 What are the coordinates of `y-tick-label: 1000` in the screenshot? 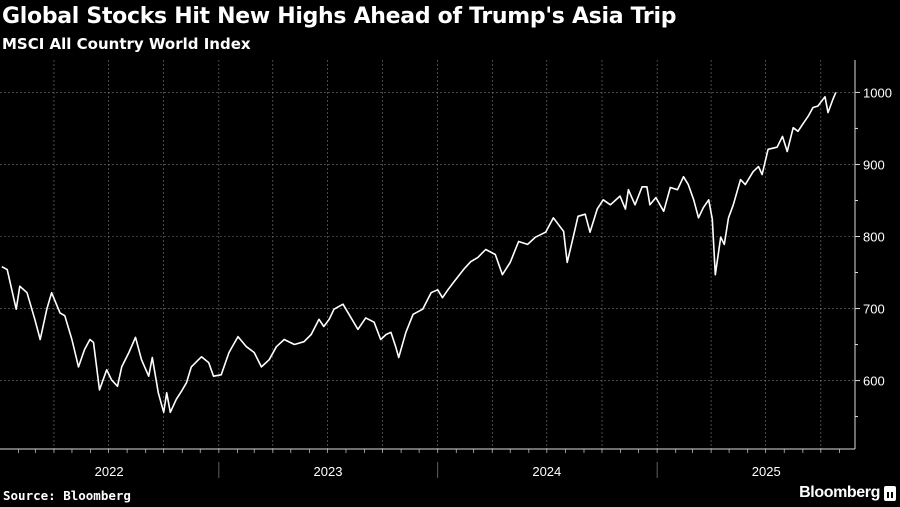 It's located at (877, 92).